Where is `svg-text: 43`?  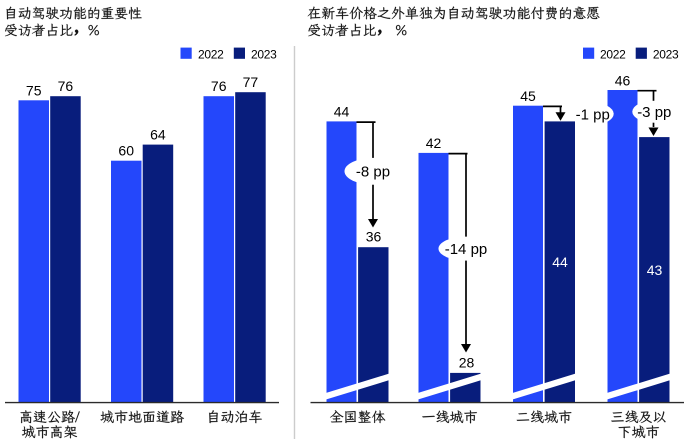 svg-text: 43 is located at coordinates (655, 270).